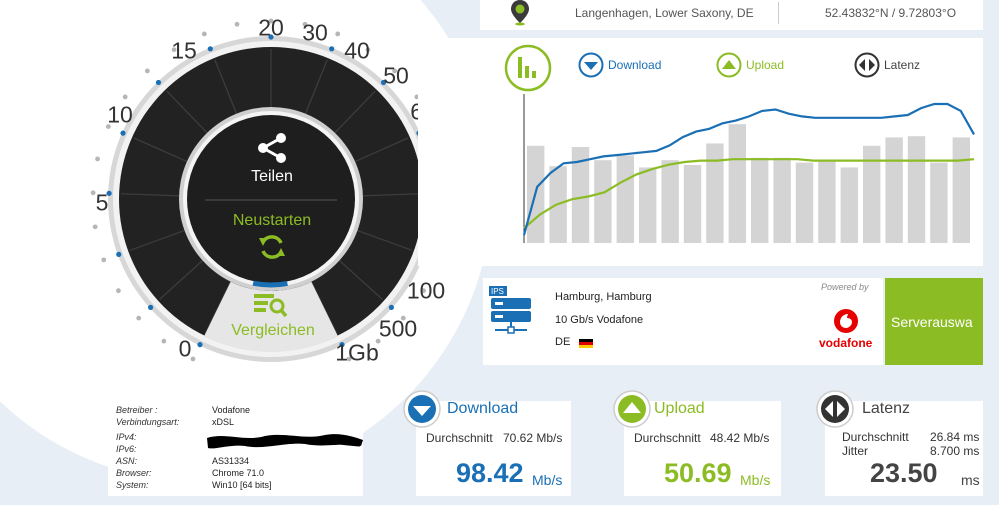 This screenshot has height=505, width=999. What do you see at coordinates (396, 75) in the screenshot?
I see `gauge-tick-50: 50` at bounding box center [396, 75].